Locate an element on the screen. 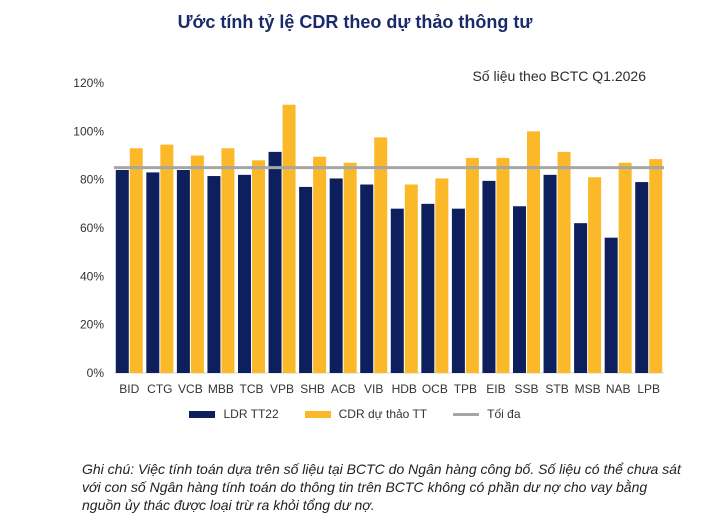 This screenshot has width=710, height=528. legend-swatch-max is located at coordinates (466, 414).